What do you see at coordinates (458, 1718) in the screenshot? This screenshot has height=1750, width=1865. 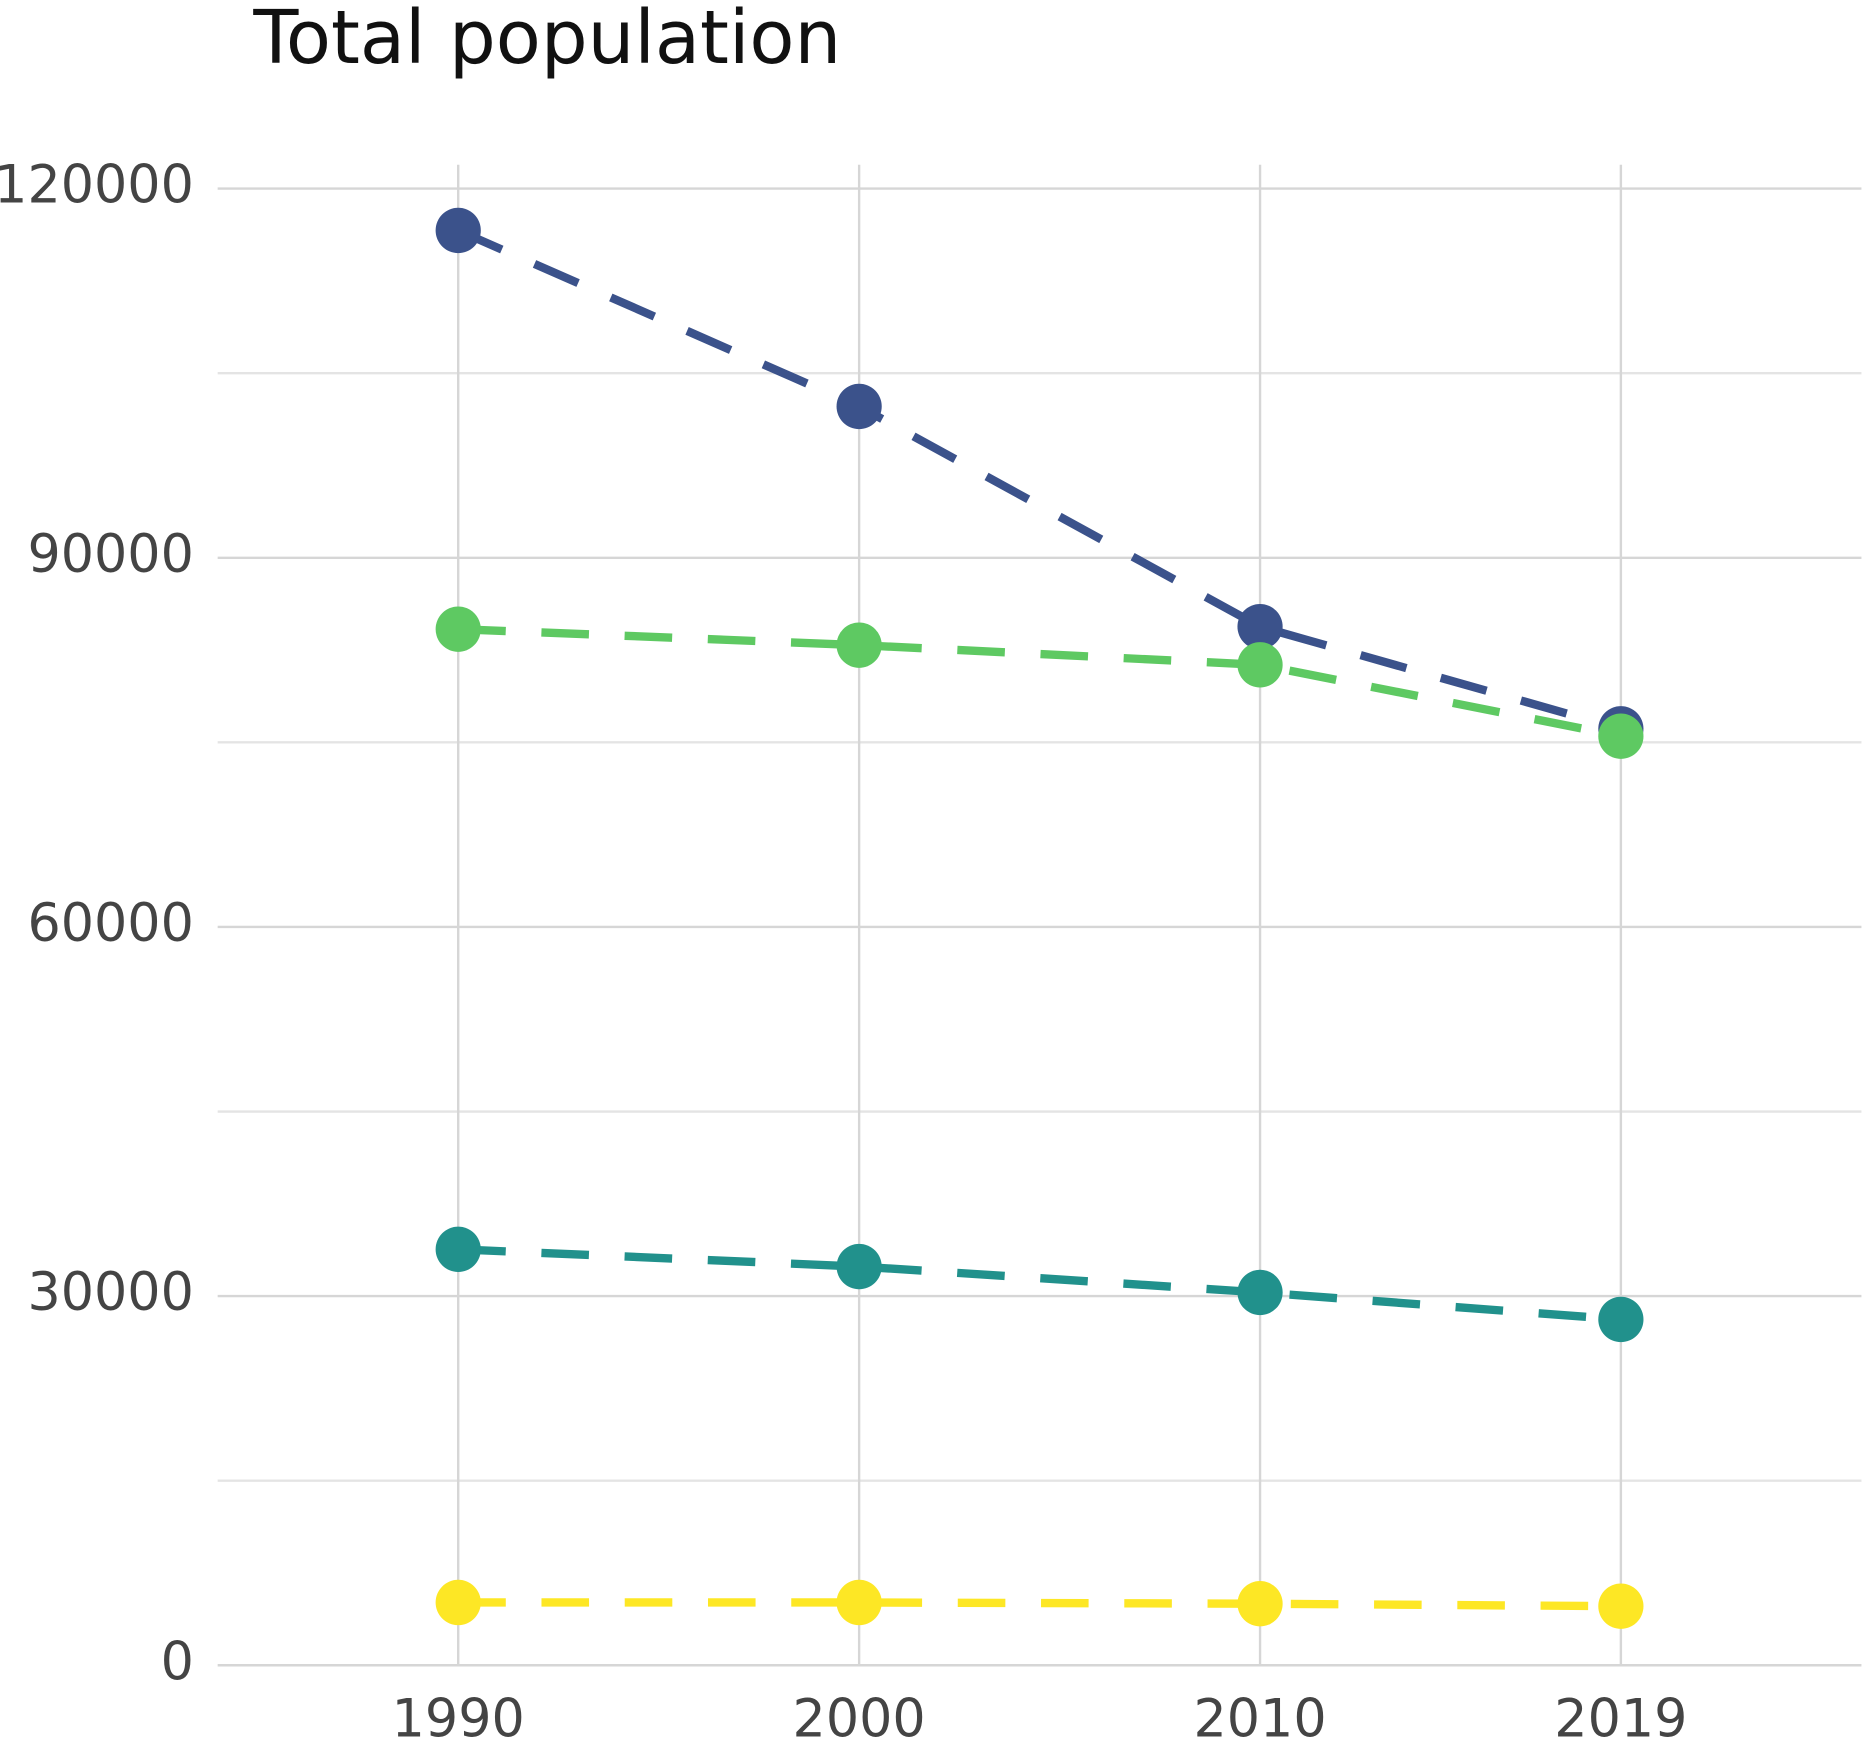 I see `x-tick-label: 1990` at bounding box center [458, 1718].